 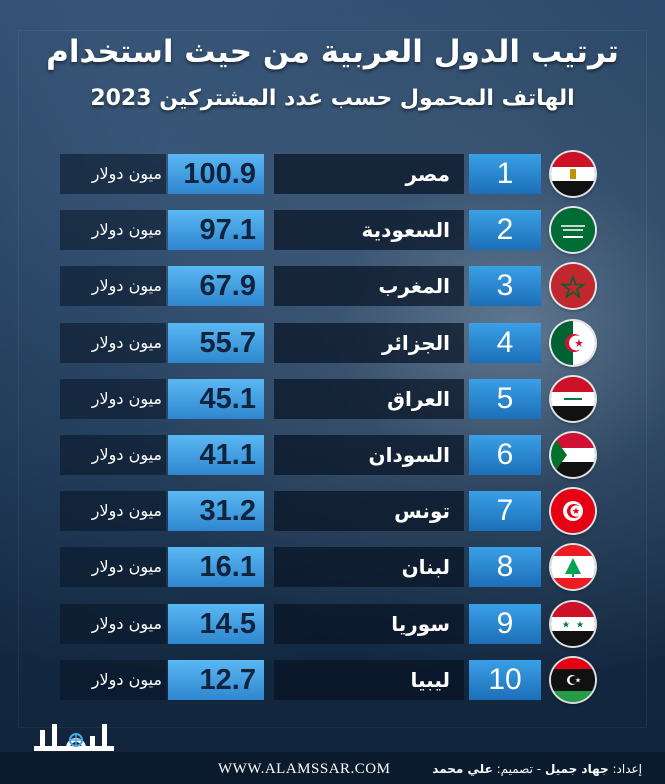 What do you see at coordinates (573, 455) in the screenshot?
I see `sudan-flag-icon` at bounding box center [573, 455].